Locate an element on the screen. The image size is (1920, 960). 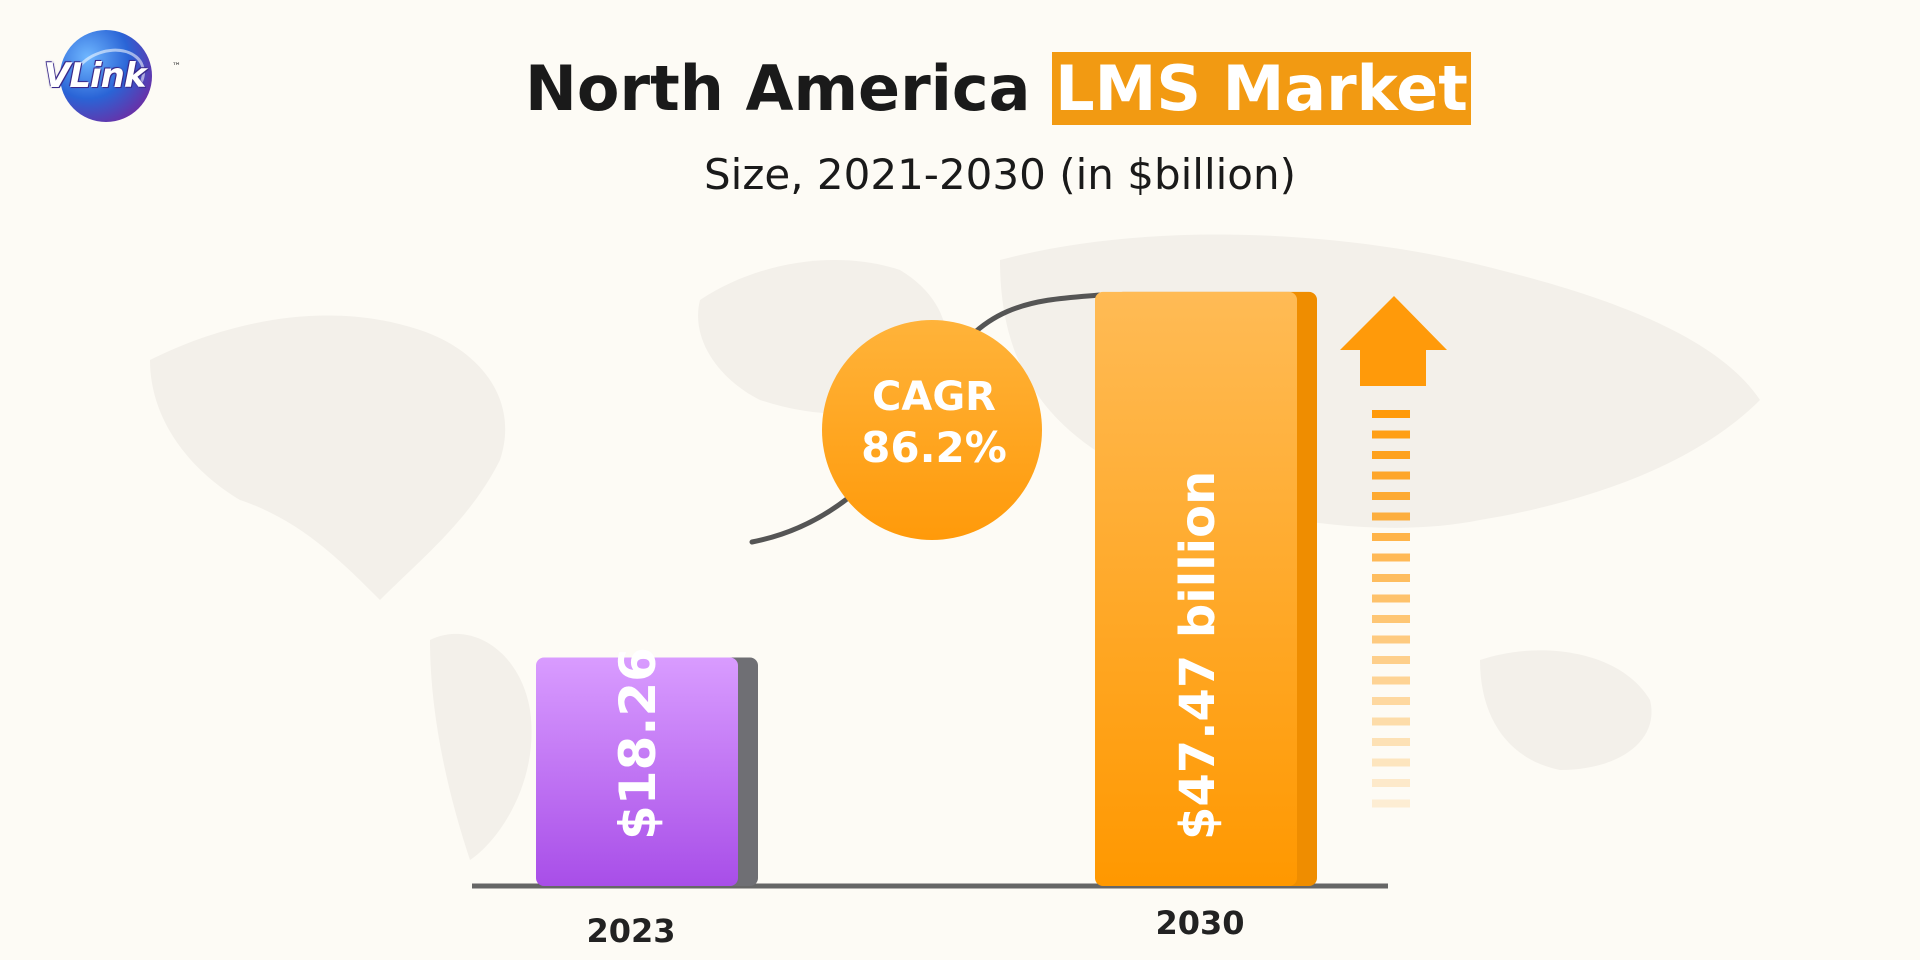
x-tick-label-2023: 2023 is located at coordinates (630, 931).